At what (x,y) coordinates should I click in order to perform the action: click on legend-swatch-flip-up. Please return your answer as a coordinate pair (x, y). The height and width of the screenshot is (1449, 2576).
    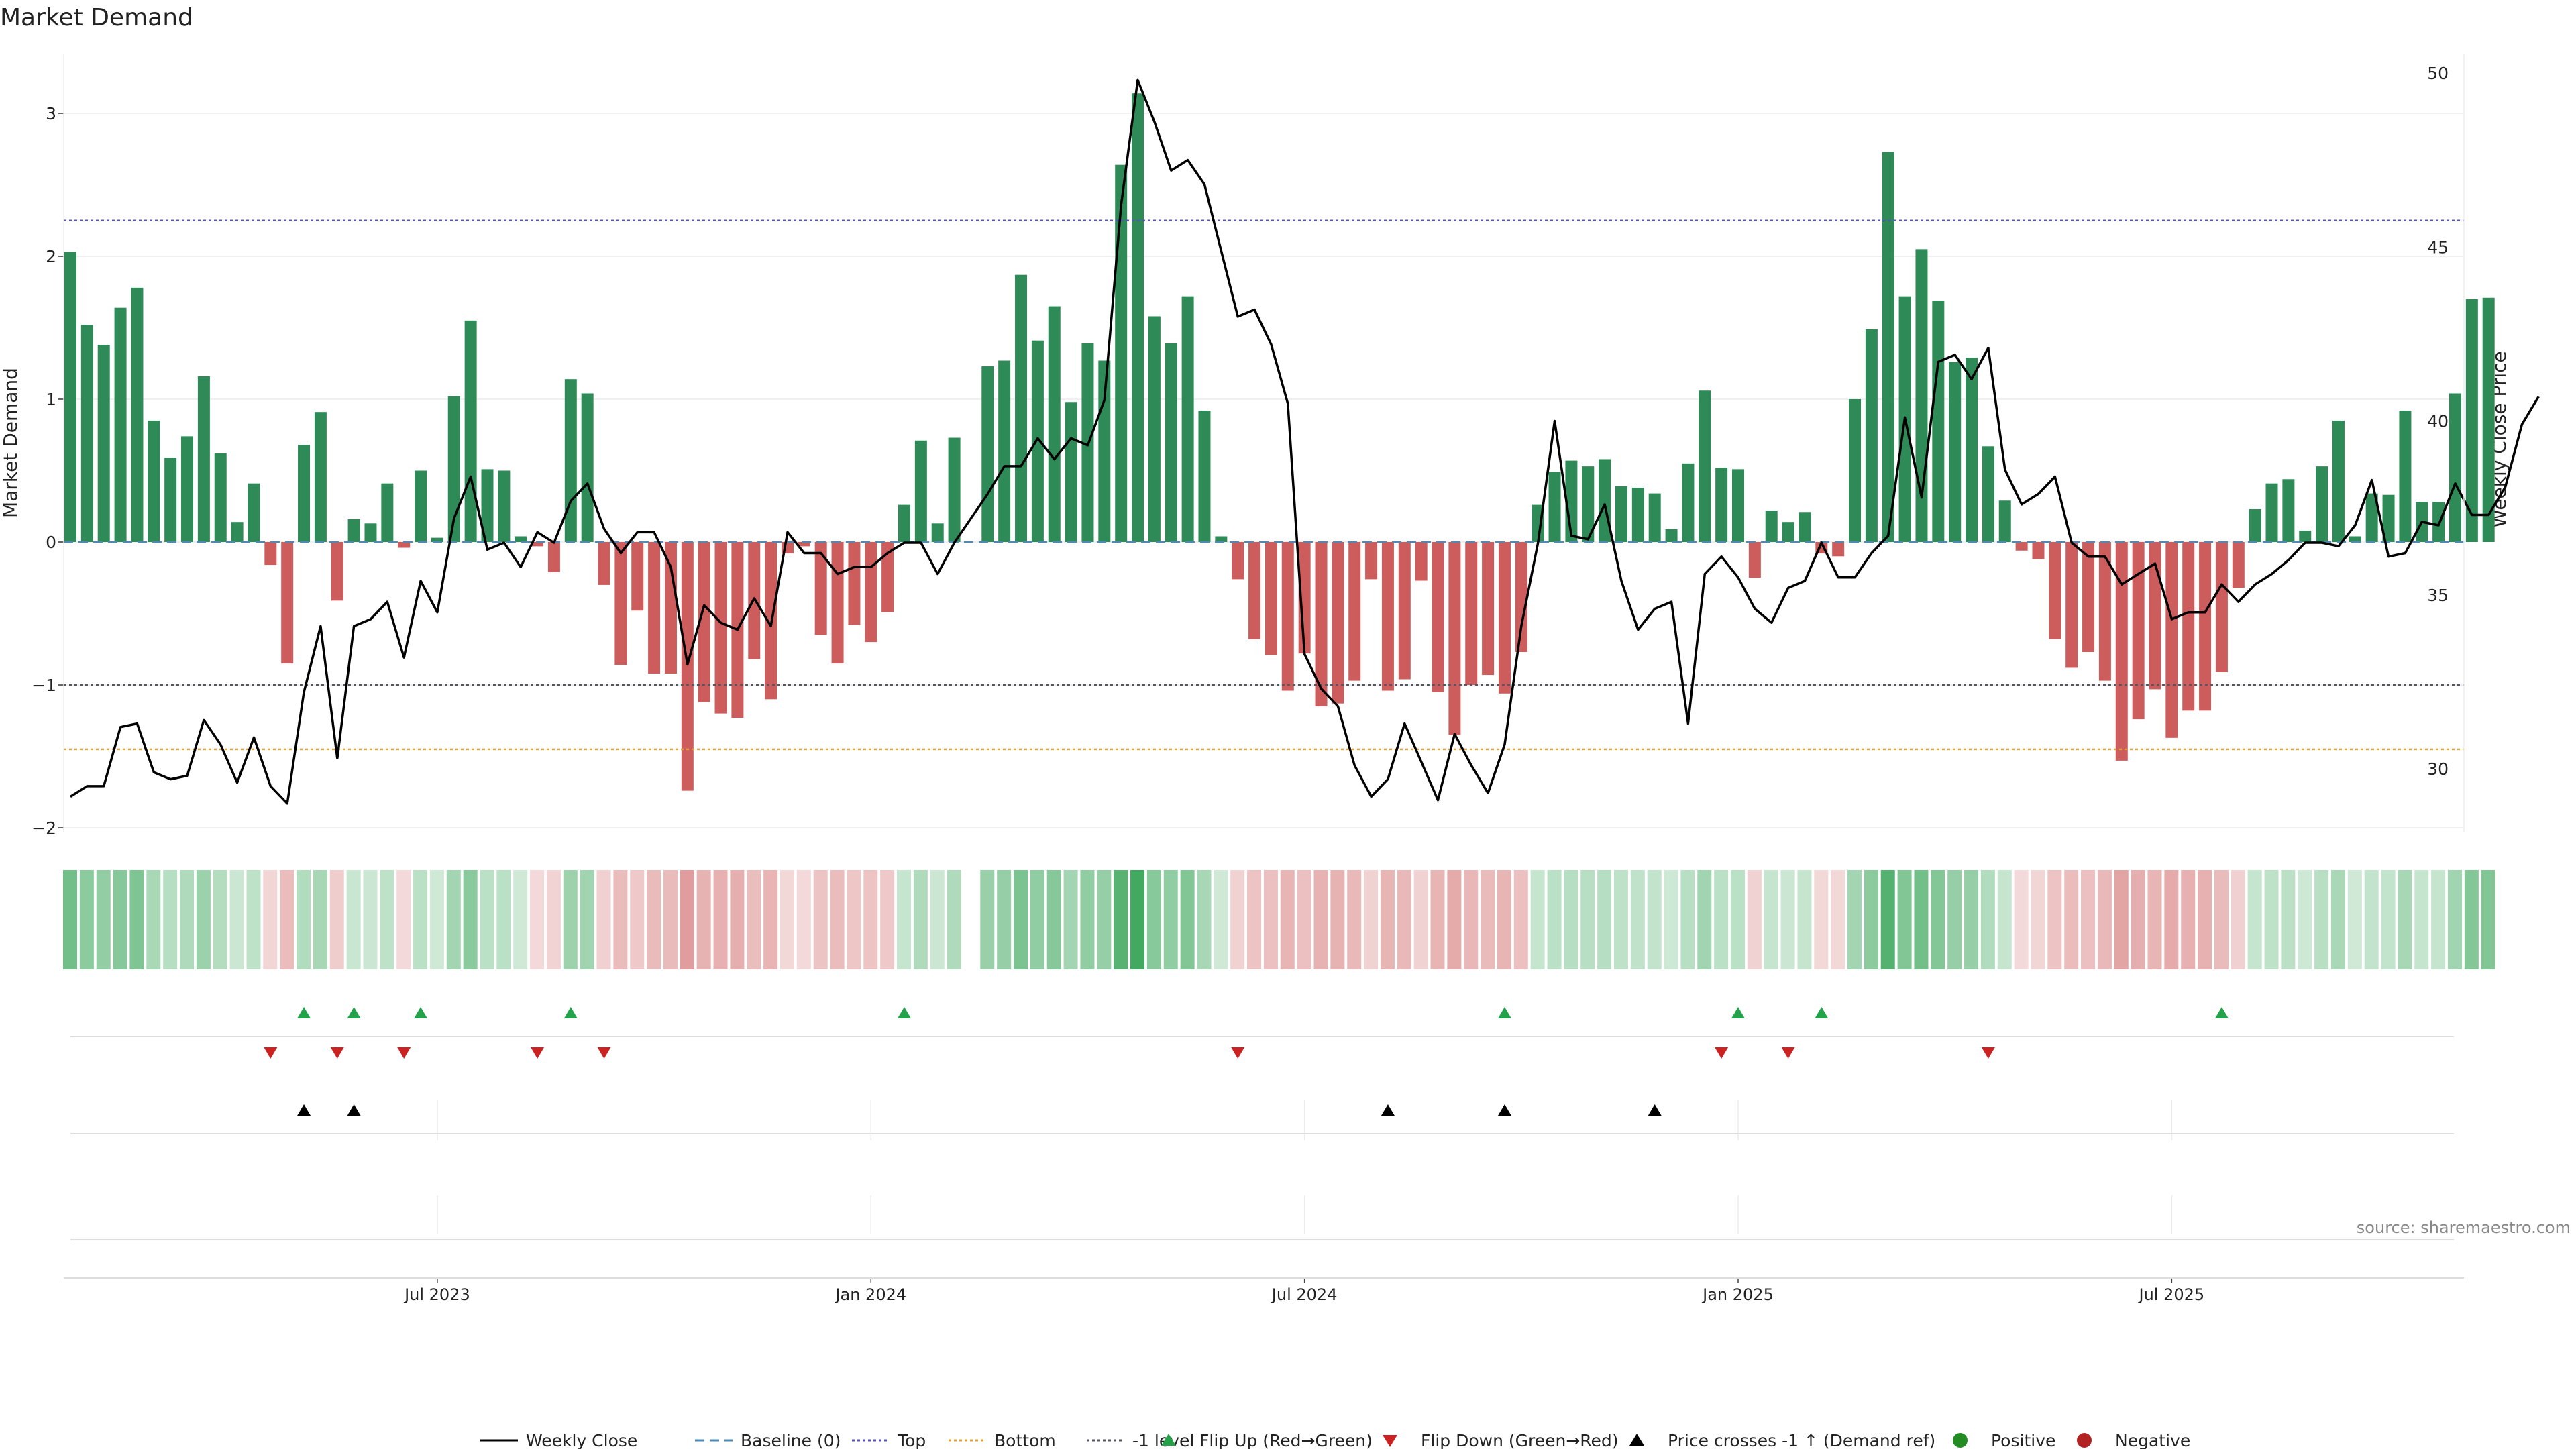
    Looking at the image, I should click on (1168, 1440).